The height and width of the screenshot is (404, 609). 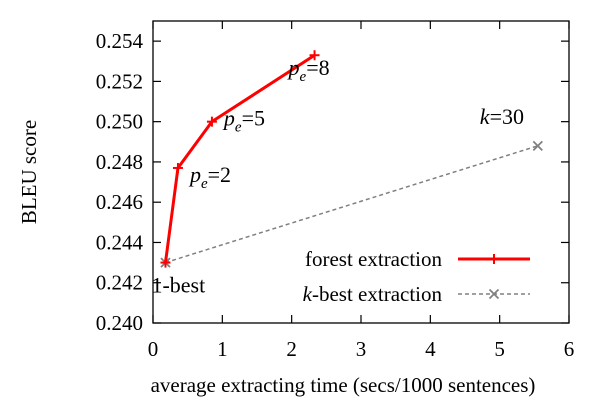 I want to click on x-tick-label: 1, so click(x=222, y=349).